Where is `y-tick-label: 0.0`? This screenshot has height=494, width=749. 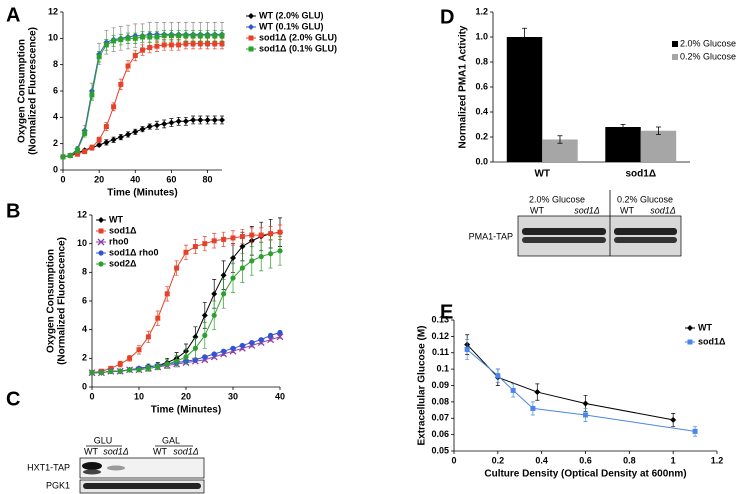
y-tick-label: 0.0 is located at coordinates (481, 161).